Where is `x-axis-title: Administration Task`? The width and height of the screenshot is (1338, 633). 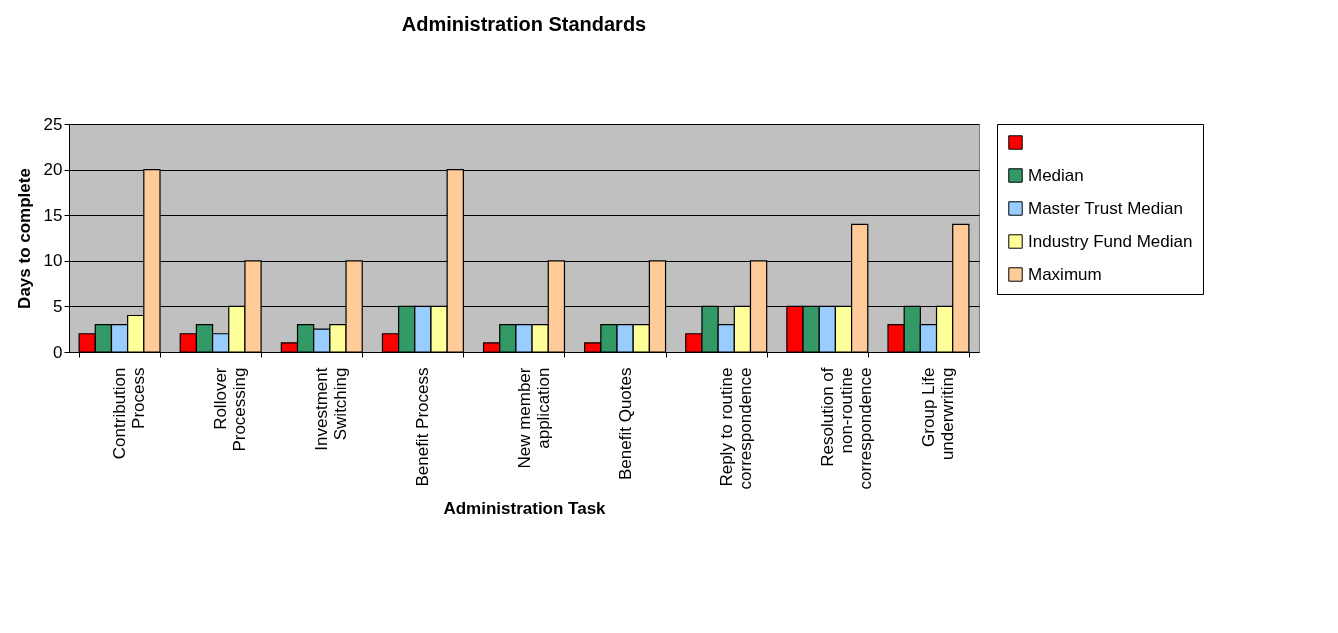 x-axis-title: Administration Task is located at coordinates (525, 509).